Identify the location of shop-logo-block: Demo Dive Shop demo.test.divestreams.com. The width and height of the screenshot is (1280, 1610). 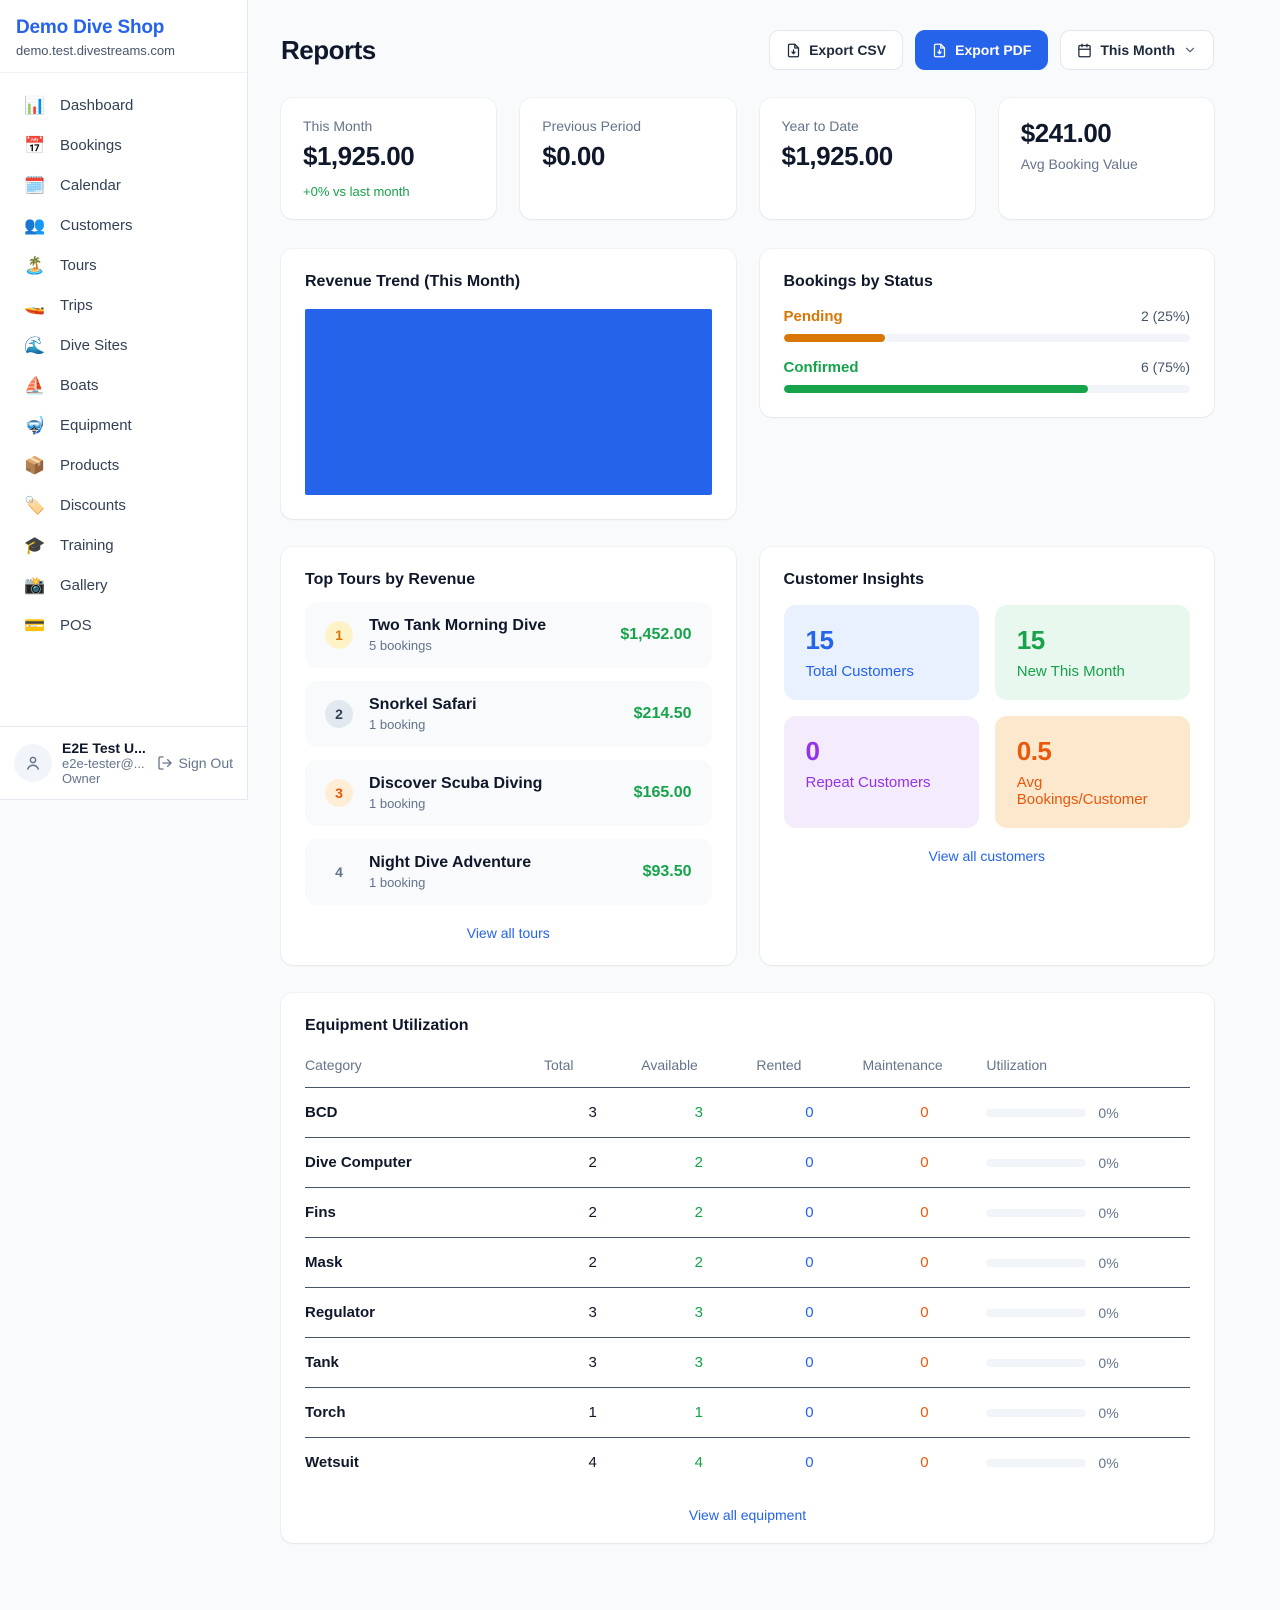
(123, 36).